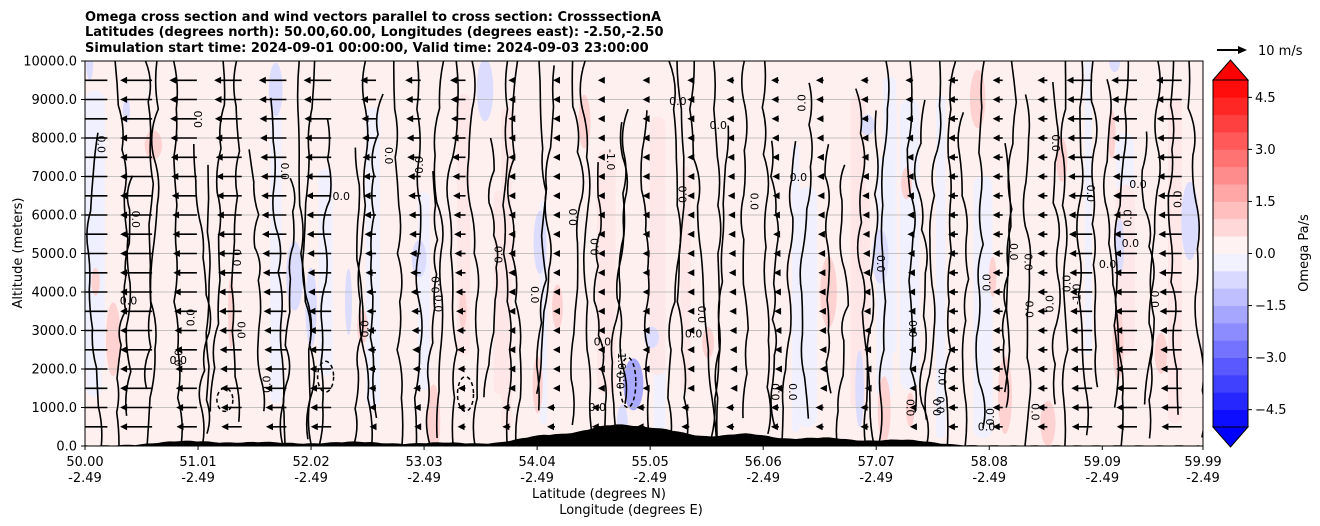 The image size is (1320, 526). What do you see at coordinates (1088, 208) in the screenshot?
I see `shading-band` at bounding box center [1088, 208].